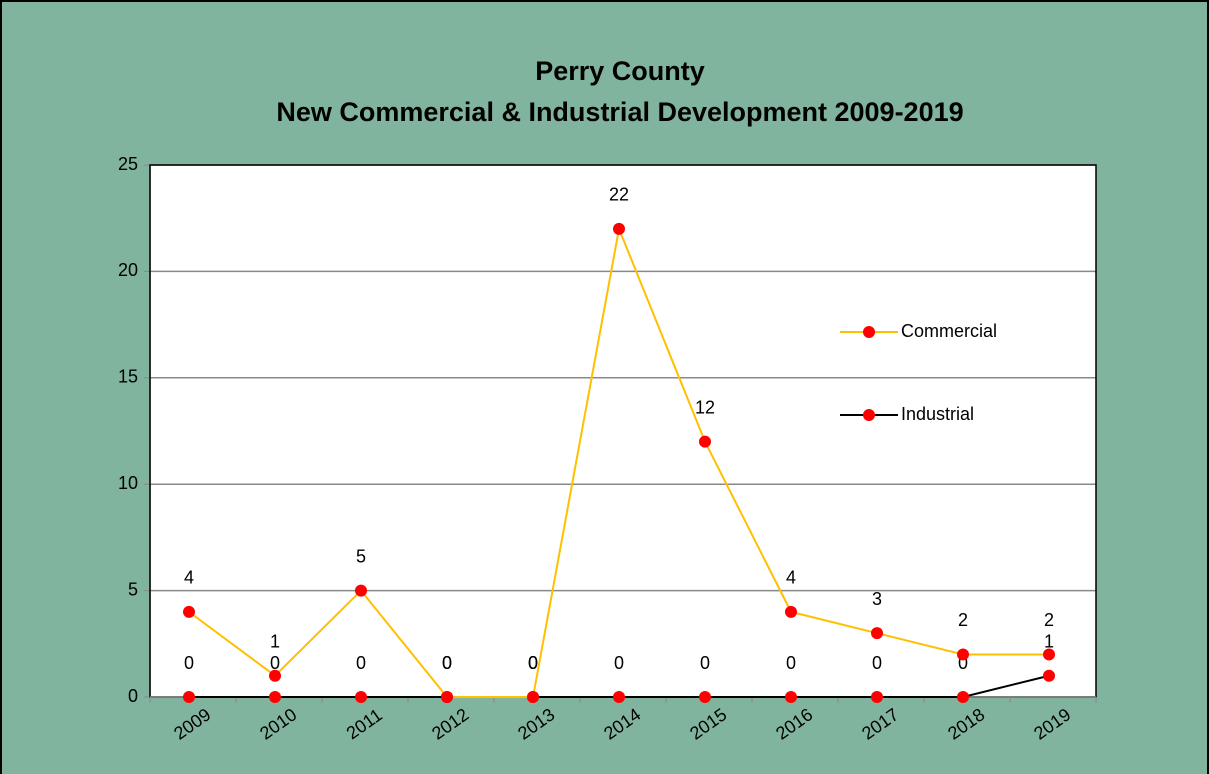 The image size is (1209, 774). What do you see at coordinates (133, 696) in the screenshot?
I see `y-tick-label: 0` at bounding box center [133, 696].